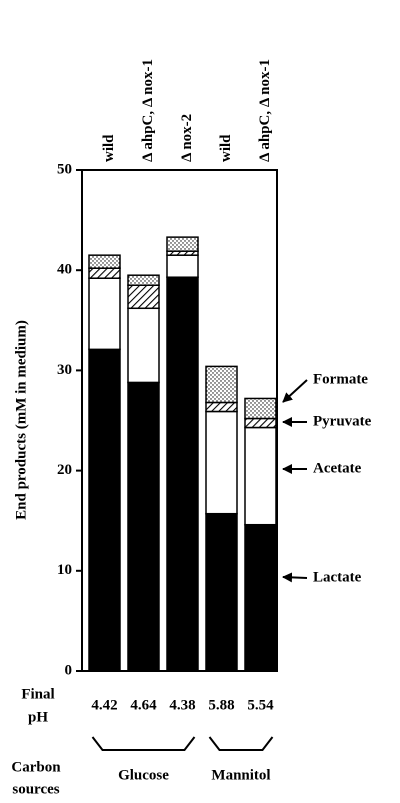 The height and width of the screenshot is (803, 400). What do you see at coordinates (182, 705) in the screenshot?
I see `ph-value: 4.38` at bounding box center [182, 705].